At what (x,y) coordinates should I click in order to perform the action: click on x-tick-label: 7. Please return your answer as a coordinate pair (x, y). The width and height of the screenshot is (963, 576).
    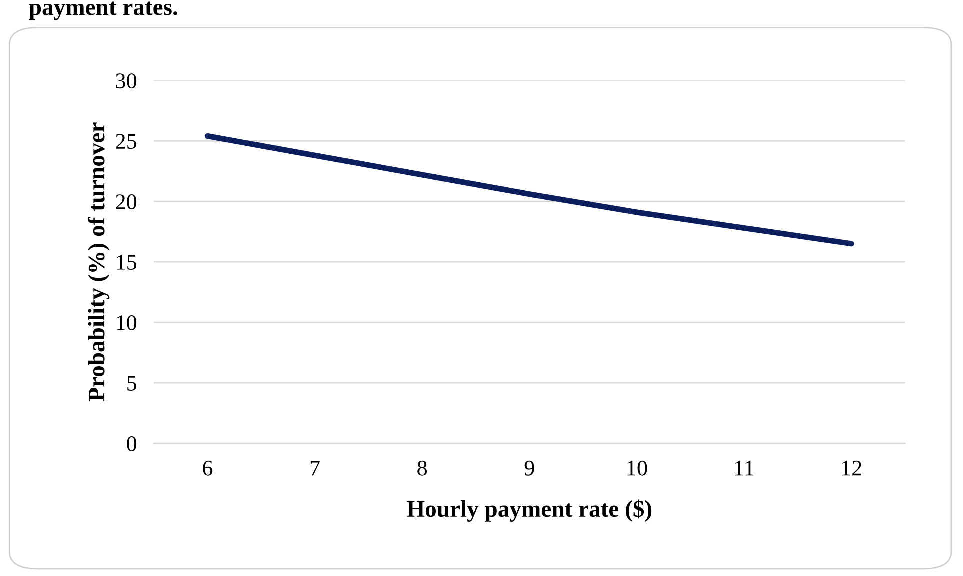
    Looking at the image, I should click on (315, 468).